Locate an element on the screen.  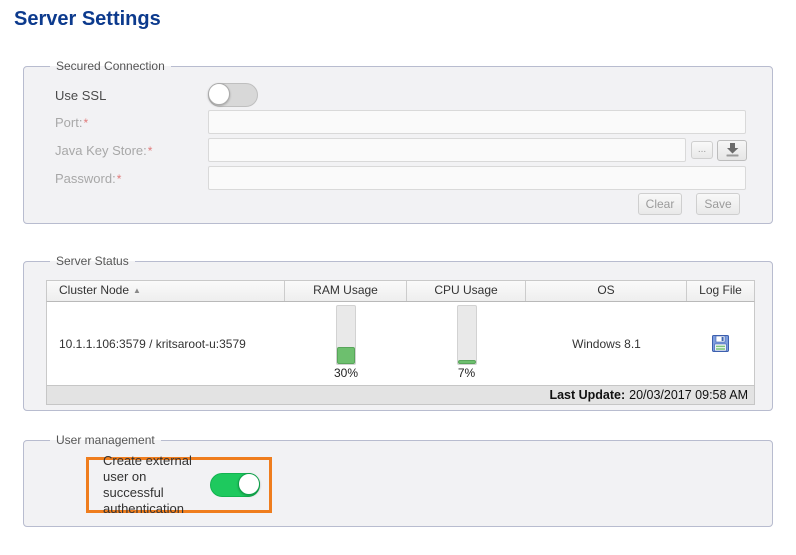
download-icon is located at coordinates (732, 150).